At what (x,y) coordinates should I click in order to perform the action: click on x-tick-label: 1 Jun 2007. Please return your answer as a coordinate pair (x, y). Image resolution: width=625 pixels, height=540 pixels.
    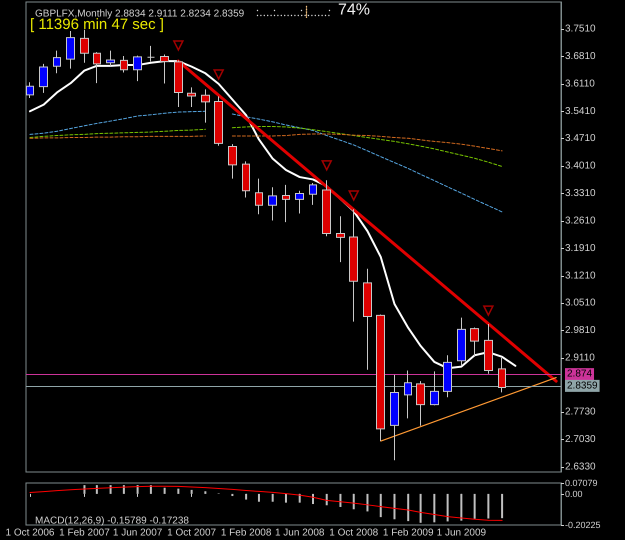
    Looking at the image, I should click on (137, 533).